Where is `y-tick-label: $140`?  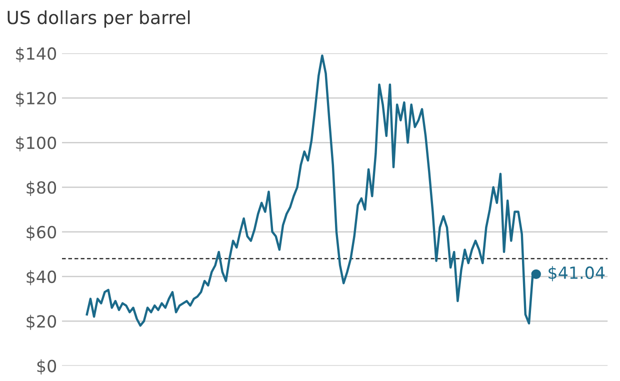
y-tick-label: $140 is located at coordinates (36, 54).